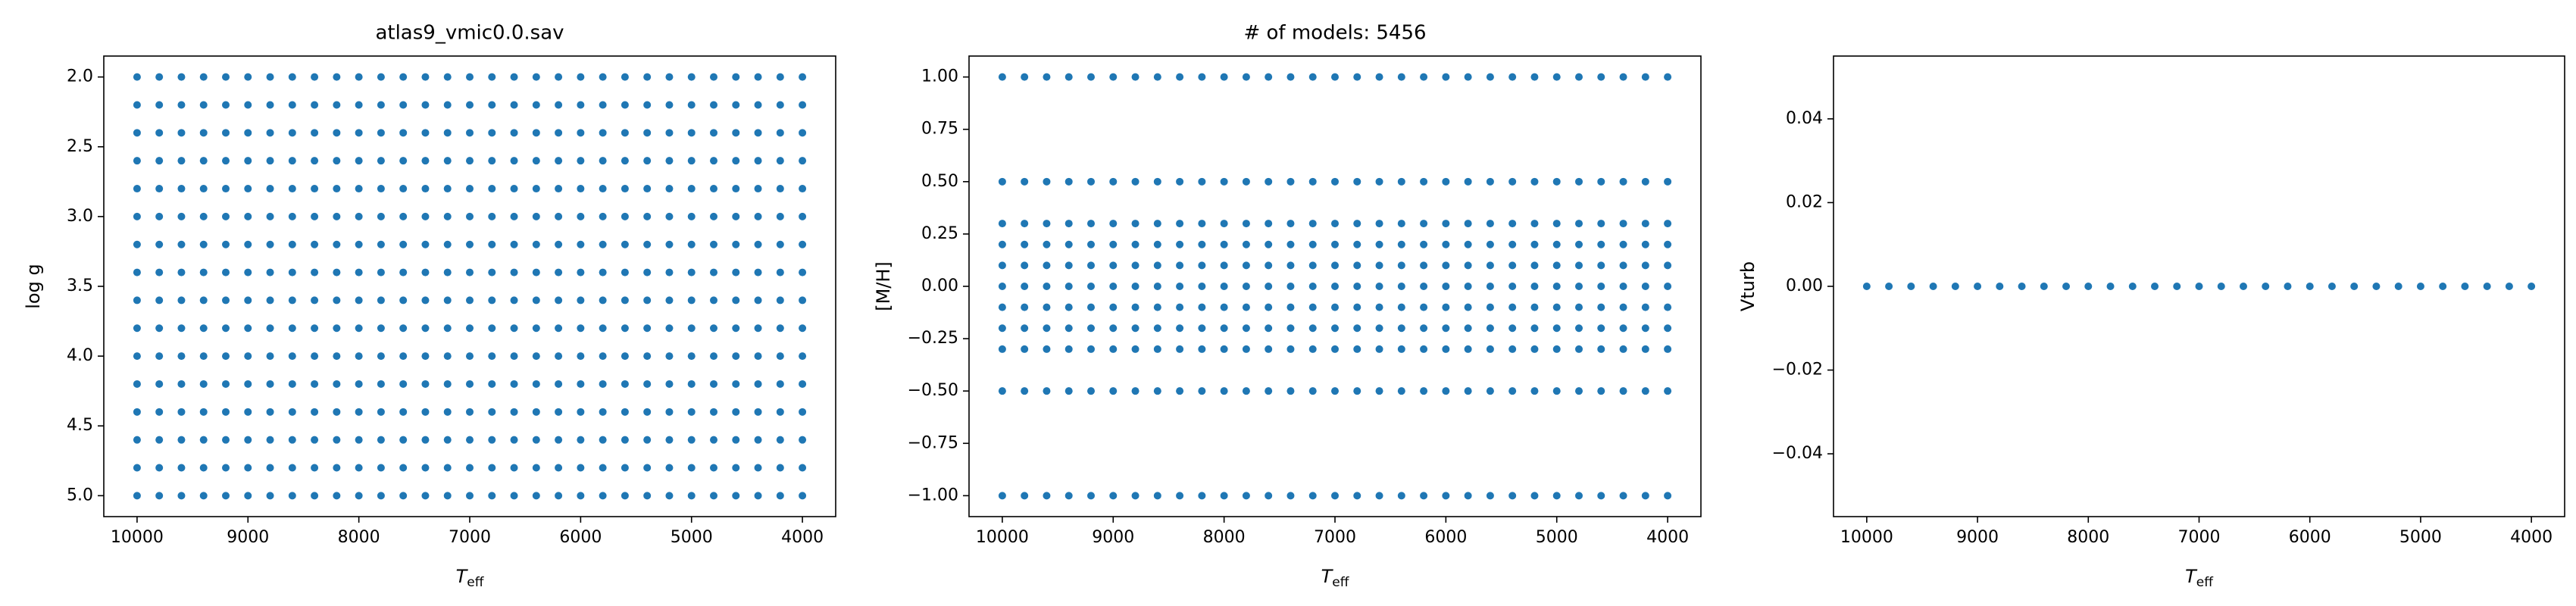 Image resolution: width=2576 pixels, height=606 pixels. What do you see at coordinates (2205, 582) in the screenshot?
I see `x-label-subscript: eff` at bounding box center [2205, 582].